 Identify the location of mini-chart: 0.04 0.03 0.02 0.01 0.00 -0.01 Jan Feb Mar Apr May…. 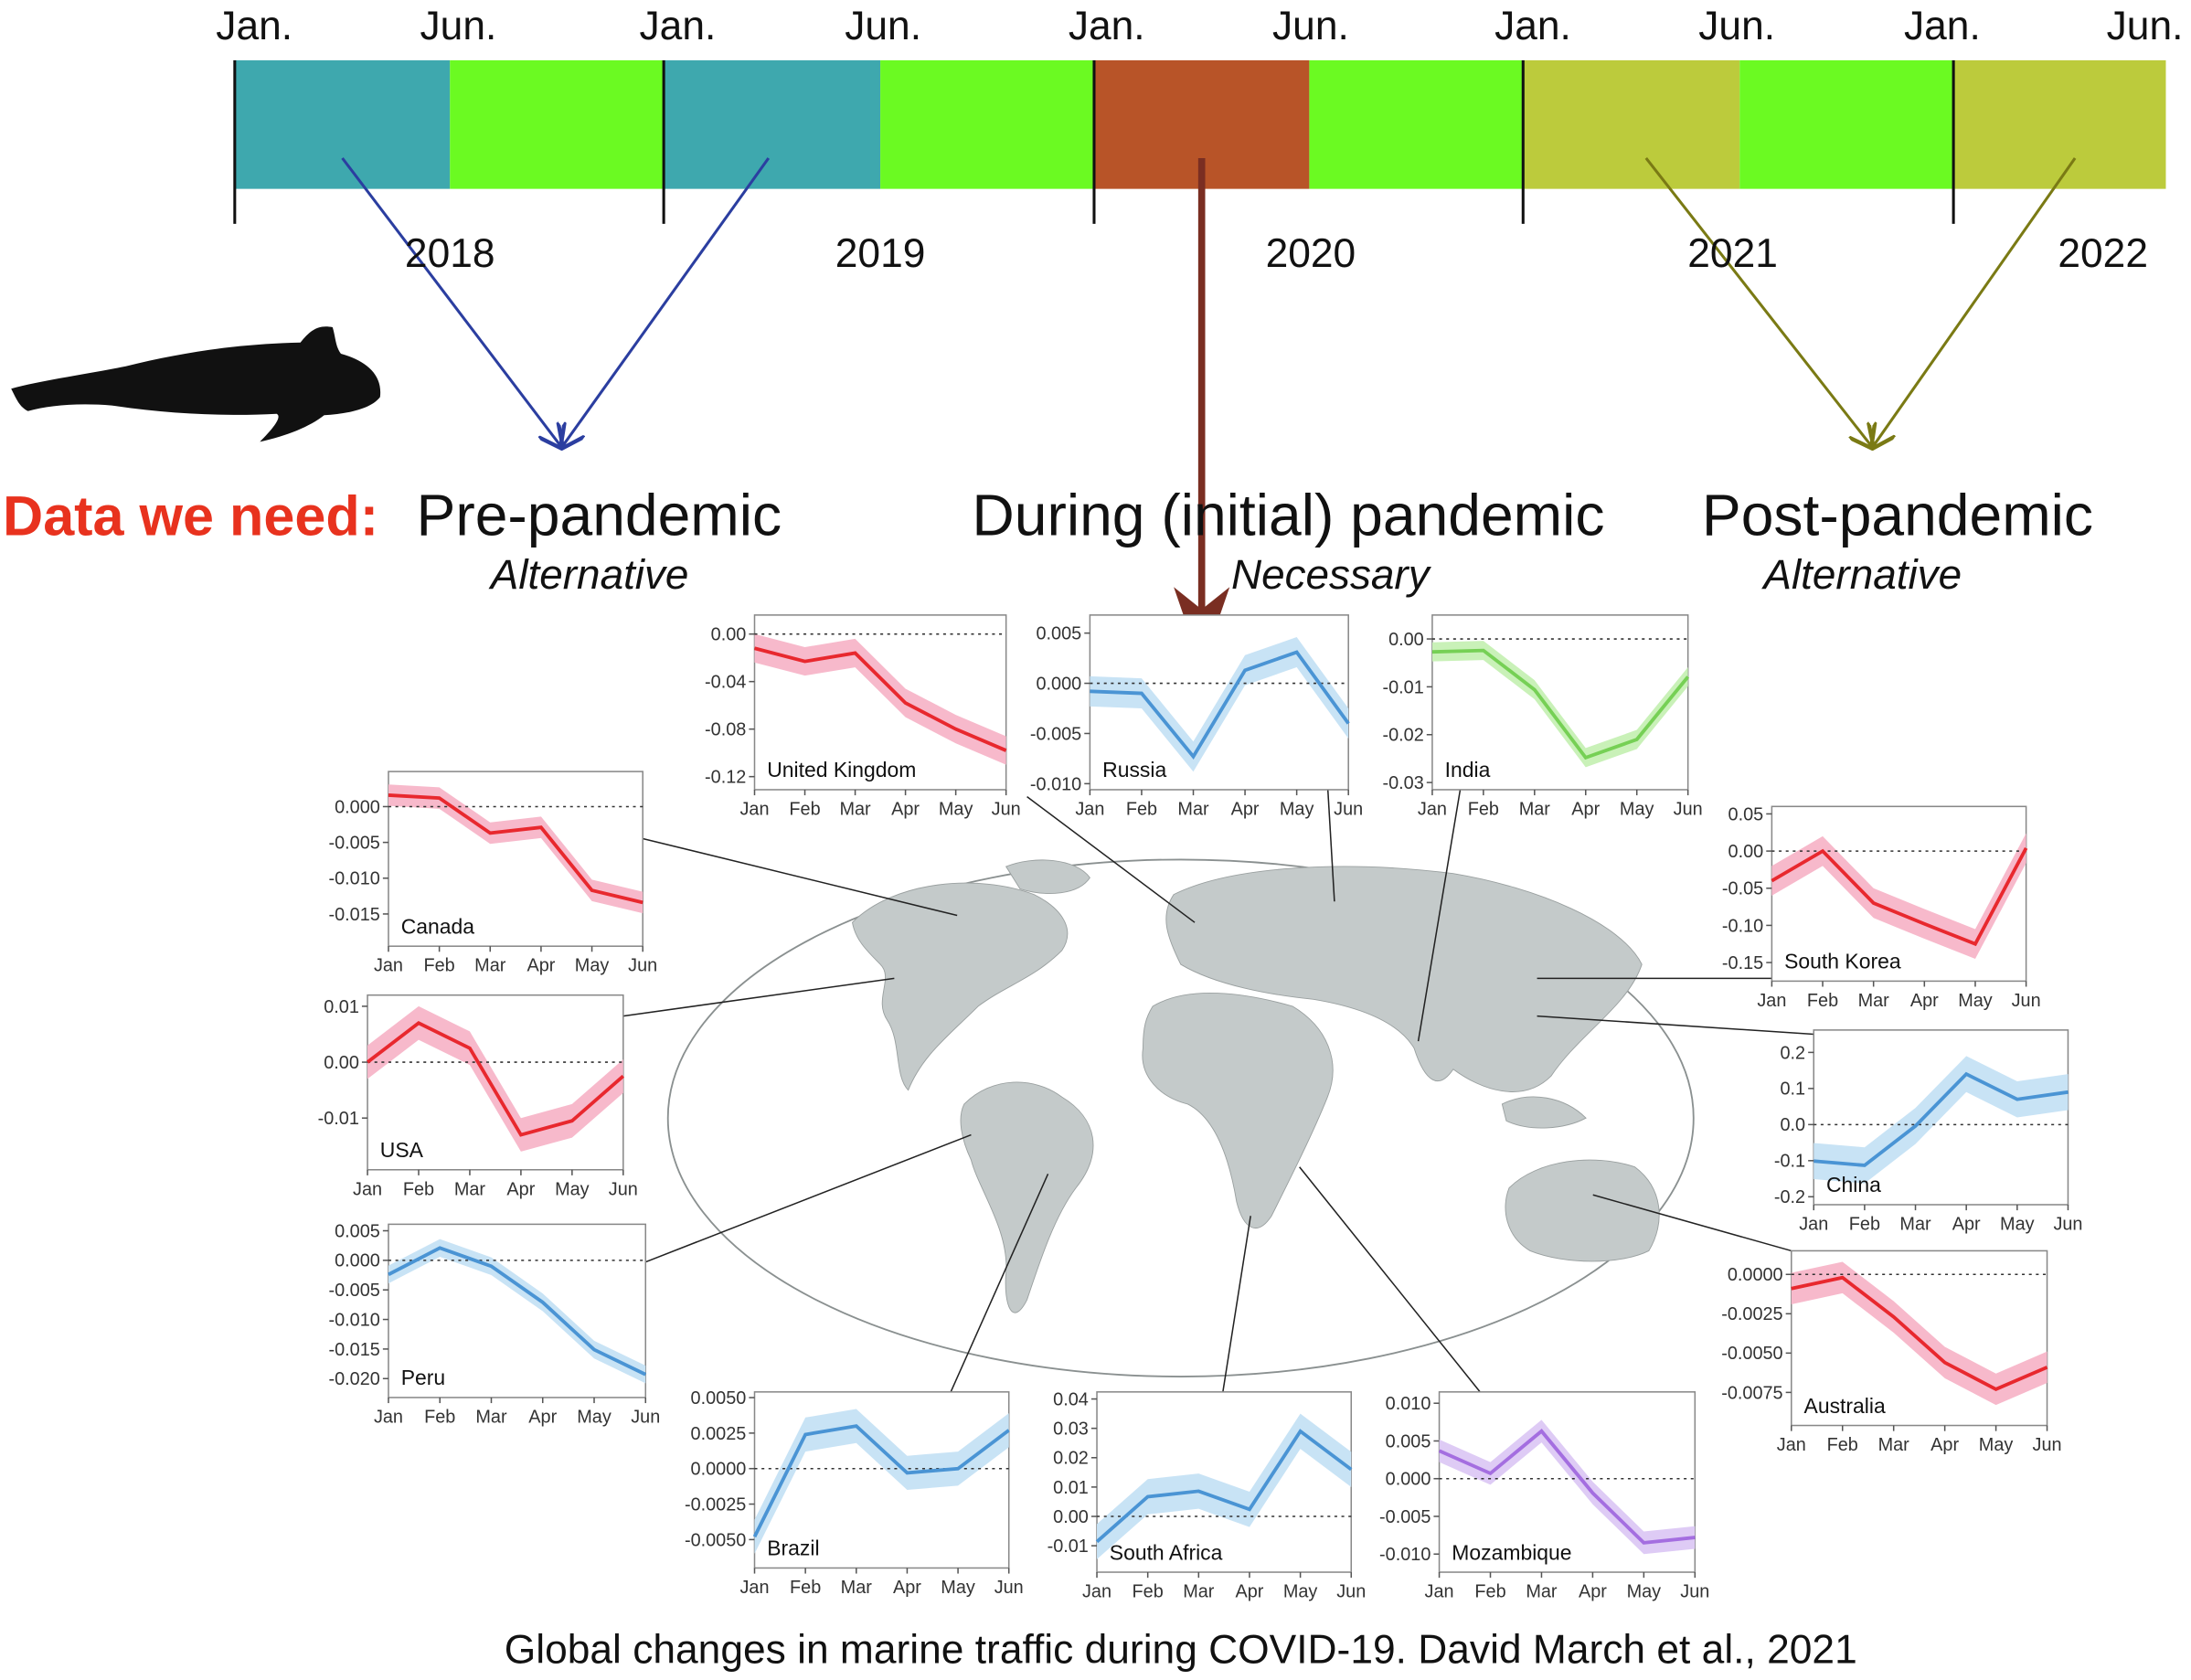
(1207, 1495).